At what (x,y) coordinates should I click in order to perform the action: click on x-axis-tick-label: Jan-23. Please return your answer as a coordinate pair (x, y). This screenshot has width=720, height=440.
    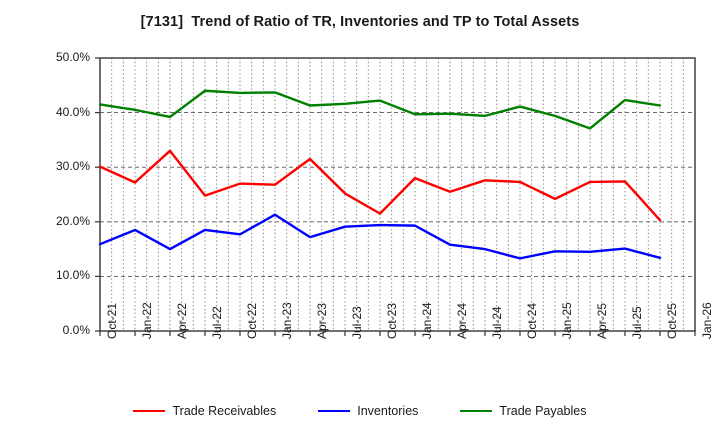
    Looking at the image, I should click on (287, 320).